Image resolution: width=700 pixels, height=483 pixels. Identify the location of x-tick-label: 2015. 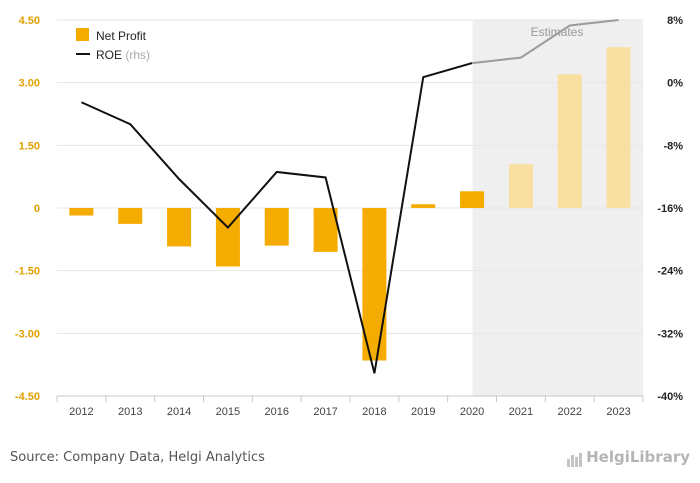
(228, 412).